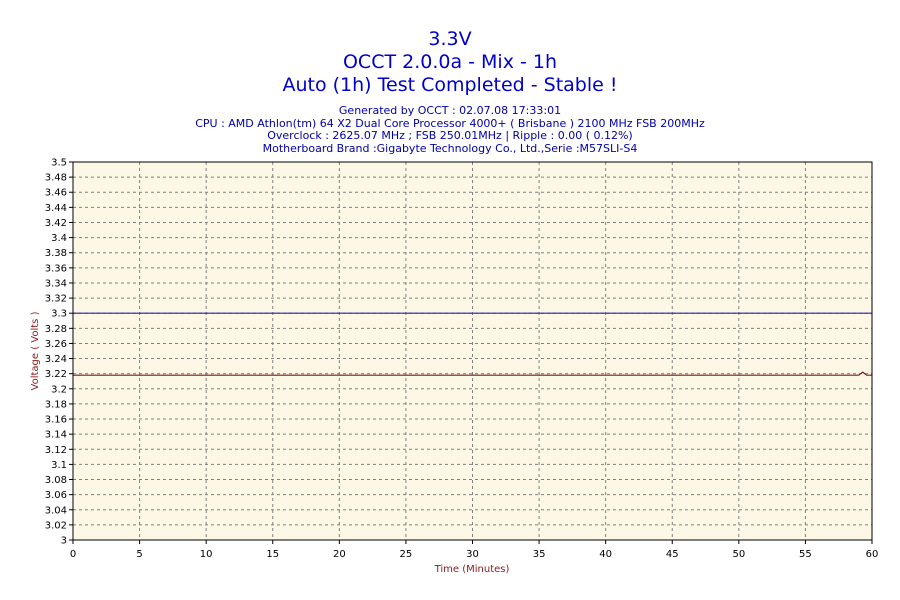 The height and width of the screenshot is (600, 900). What do you see at coordinates (56, 283) in the screenshot?
I see `y-tick-label: 3.34` at bounding box center [56, 283].